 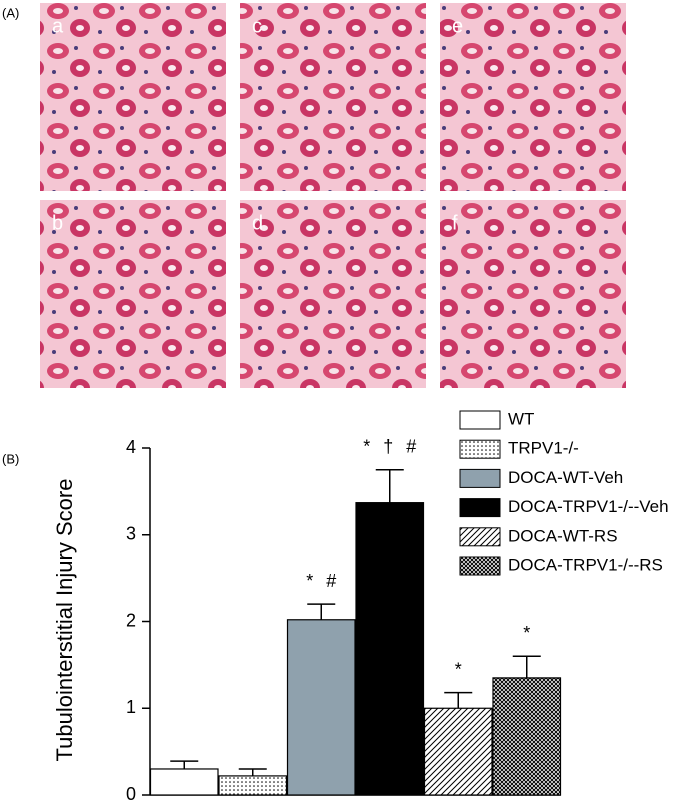 What do you see at coordinates (10, 458) in the screenshot?
I see `panel-label: (B)` at bounding box center [10, 458].